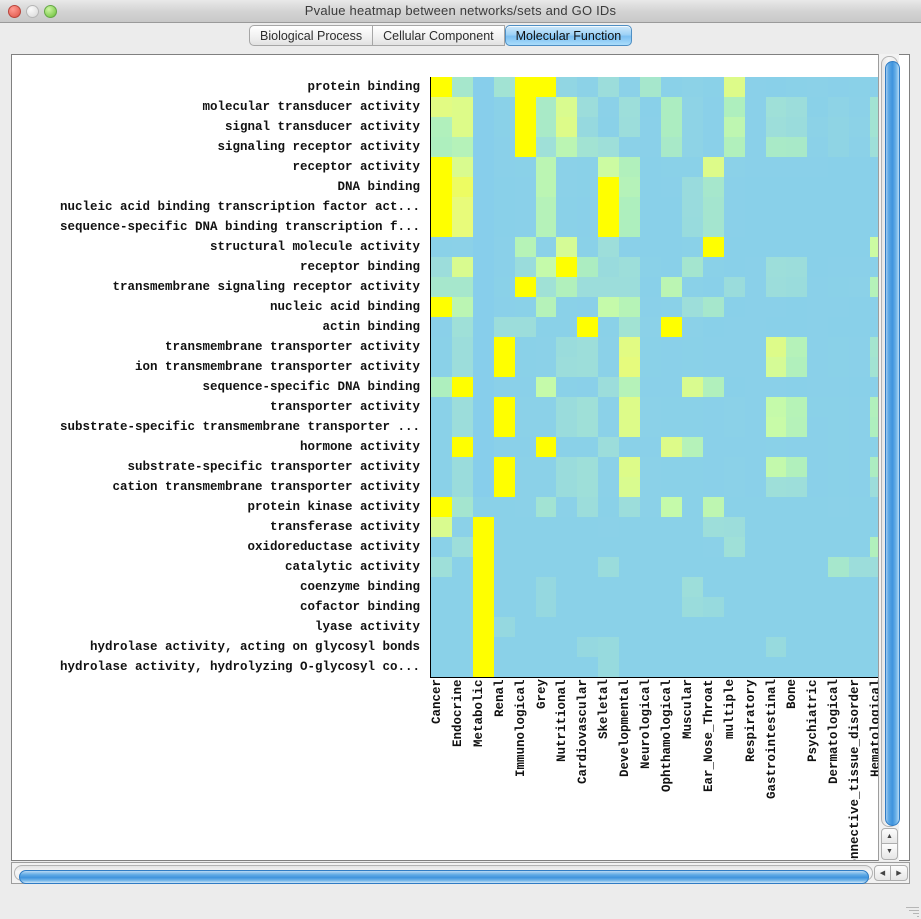  Describe the element at coordinates (311, 35) in the screenshot. I see `tab-biological-process: Biological Process` at that location.